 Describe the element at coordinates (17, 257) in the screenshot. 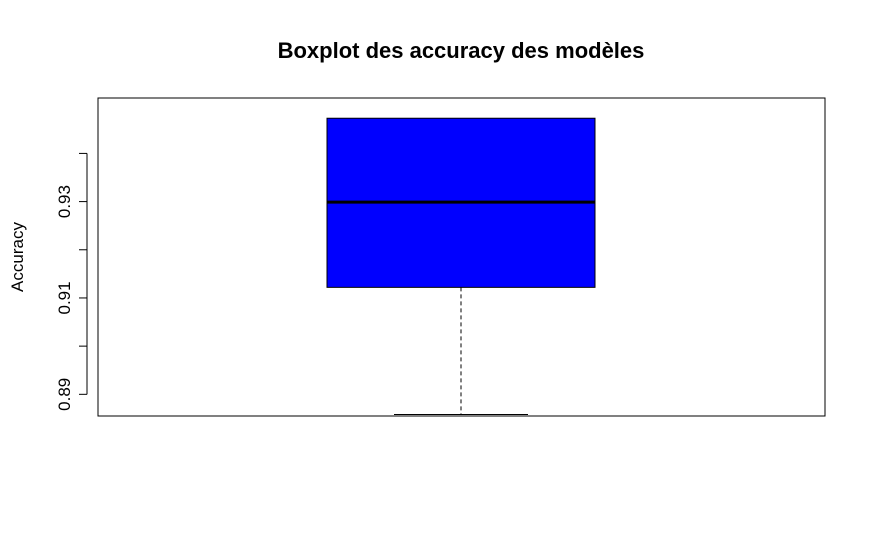

I see `y-axis-label: Accuracy` at that location.